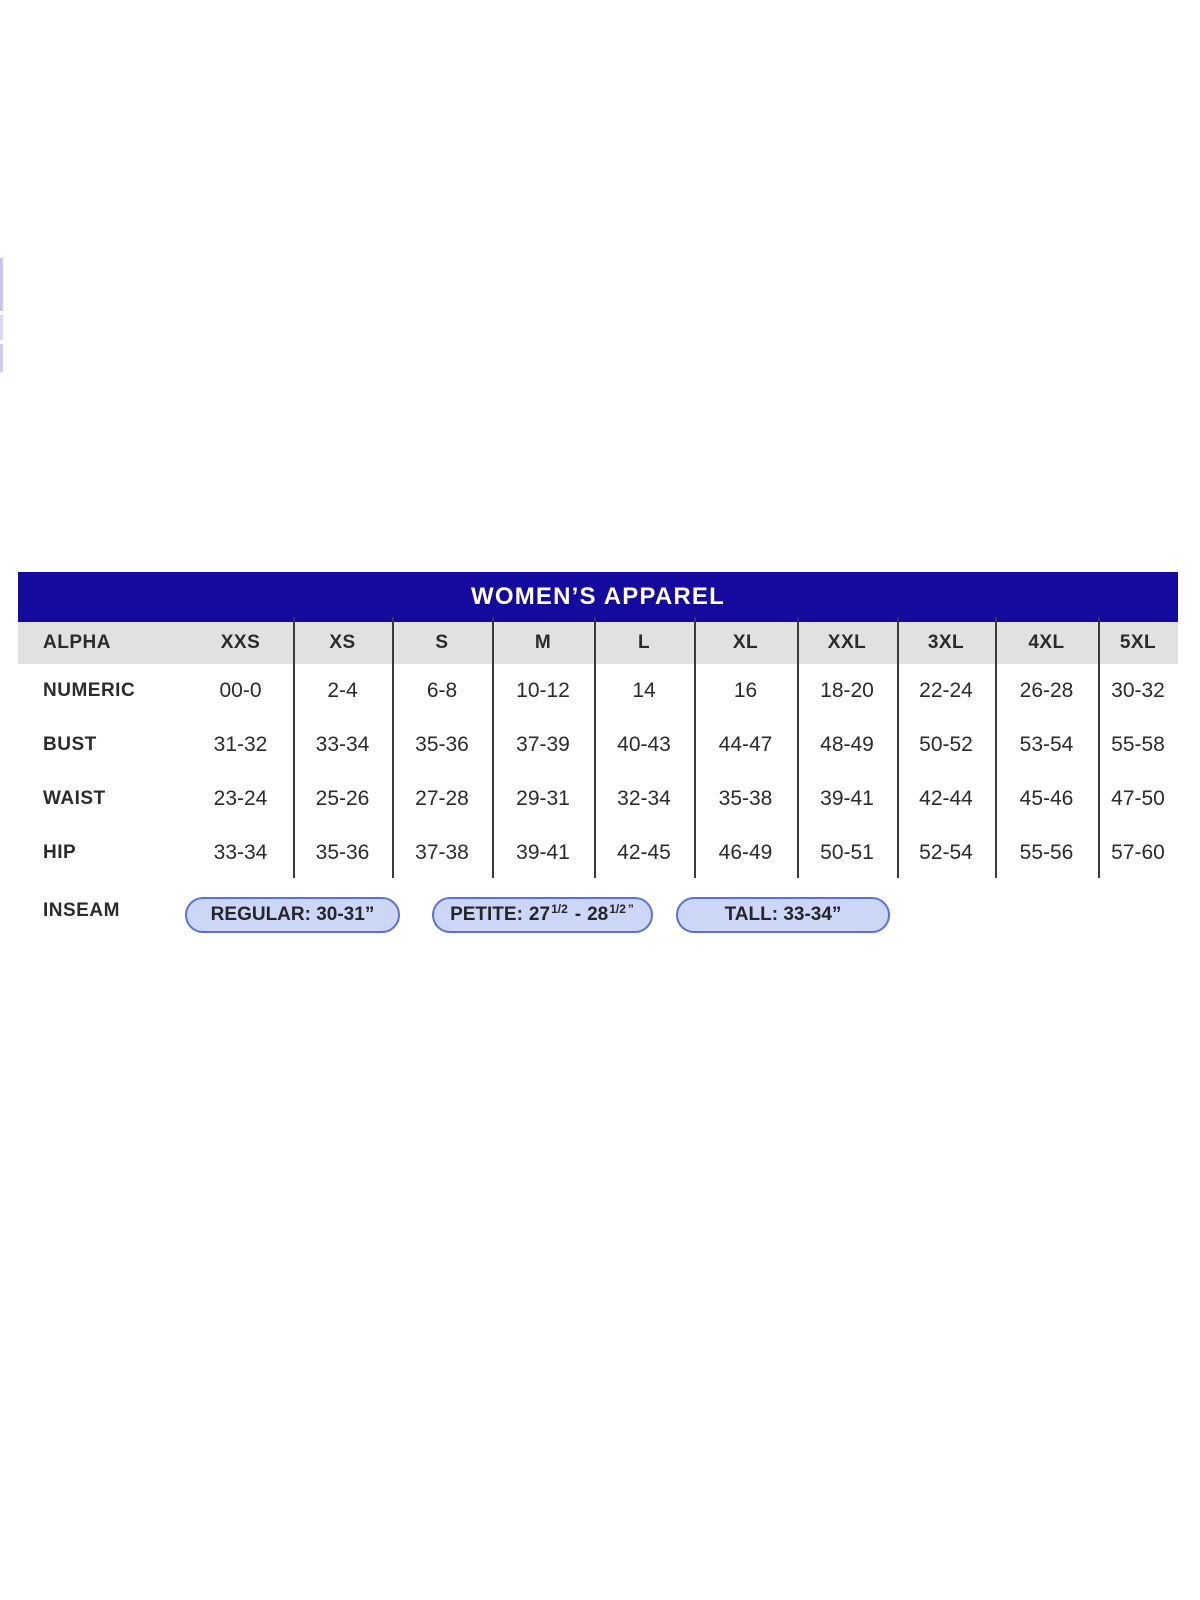  What do you see at coordinates (1046, 690) in the screenshot?
I see `cell-numeric-8: 26-28` at bounding box center [1046, 690].